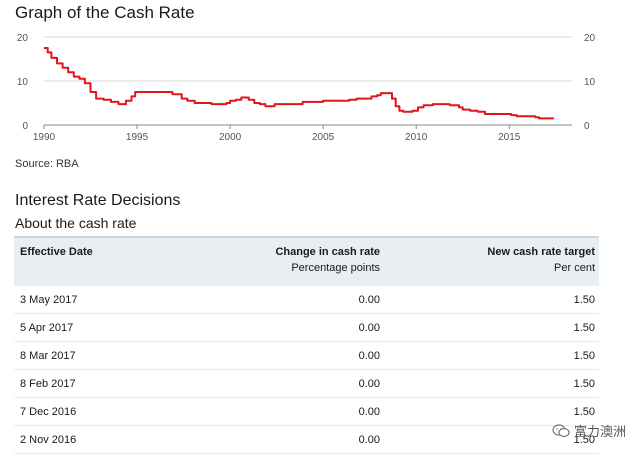 The height and width of the screenshot is (456, 640). What do you see at coordinates (76, 223) in the screenshot?
I see `subsection-title: About the cash rate` at bounding box center [76, 223].